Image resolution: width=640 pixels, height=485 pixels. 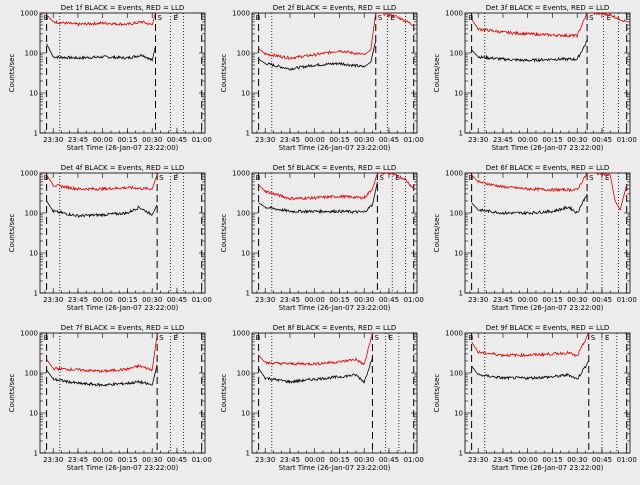 What do you see at coordinates (122, 168) in the screenshot?
I see `panel-title: Det 4f BLACK = Events, RED = LLD` at bounding box center [122, 168].